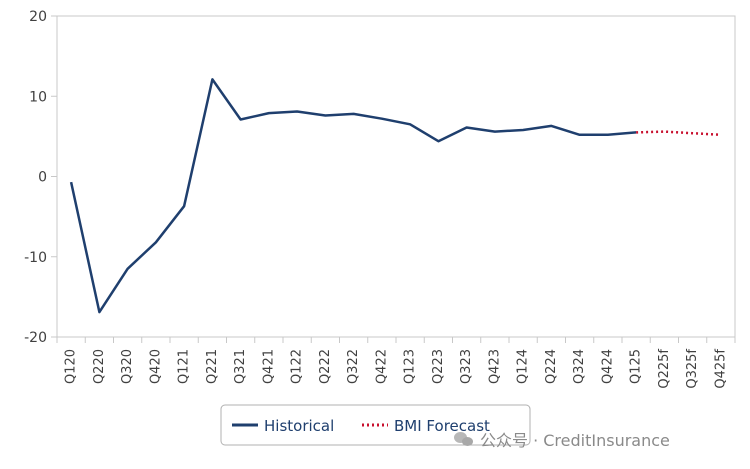  Describe the element at coordinates (720, 369) in the screenshot. I see `x-tick-label: Q425f` at that location.